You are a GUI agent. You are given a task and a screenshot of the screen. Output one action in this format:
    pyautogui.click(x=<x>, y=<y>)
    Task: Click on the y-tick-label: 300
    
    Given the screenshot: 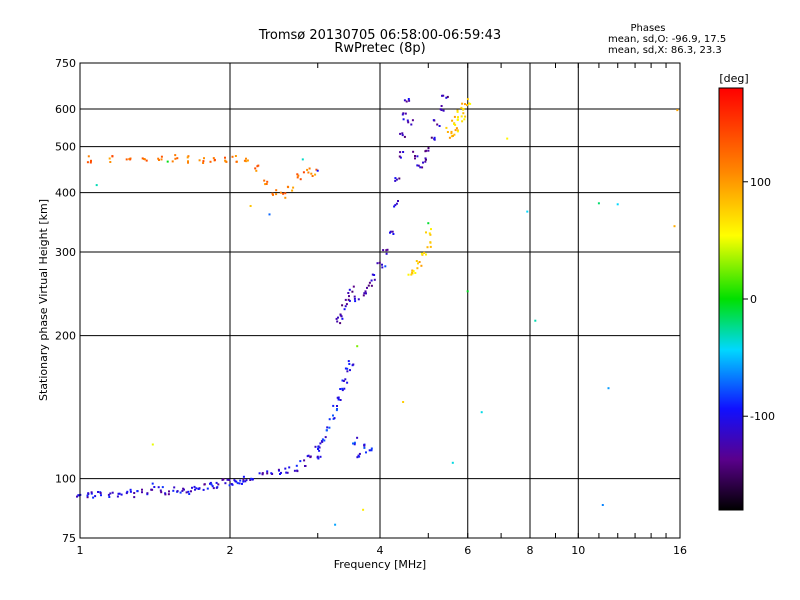 What is the action you would take?
    pyautogui.click(x=65, y=252)
    